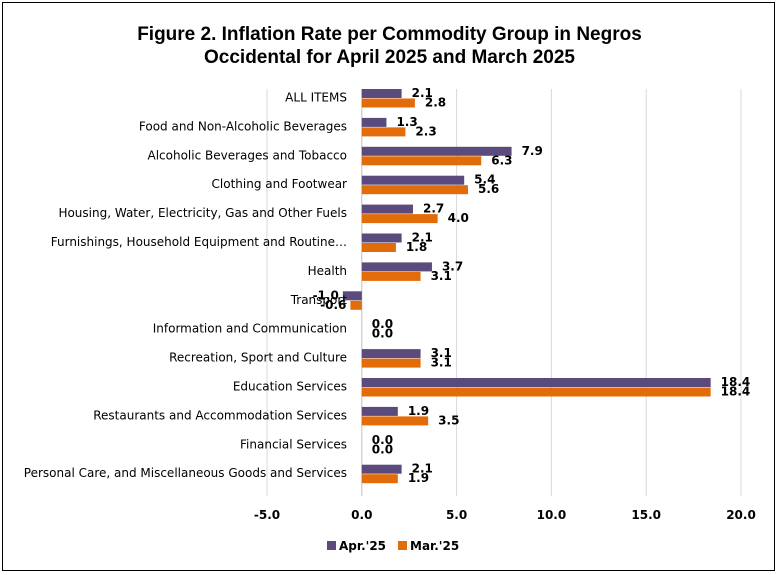 Image resolution: width=779 pixels, height=575 pixels. Describe the element at coordinates (333, 305) in the screenshot. I see `value-label-mar-25: -0.6` at that location.